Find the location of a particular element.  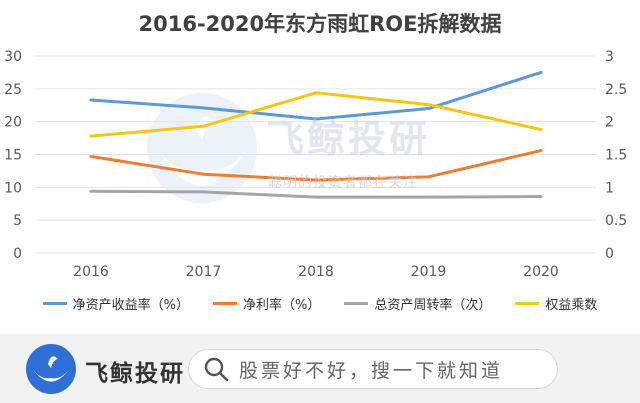

y-left-tick-label: 10 is located at coordinates (13, 188).